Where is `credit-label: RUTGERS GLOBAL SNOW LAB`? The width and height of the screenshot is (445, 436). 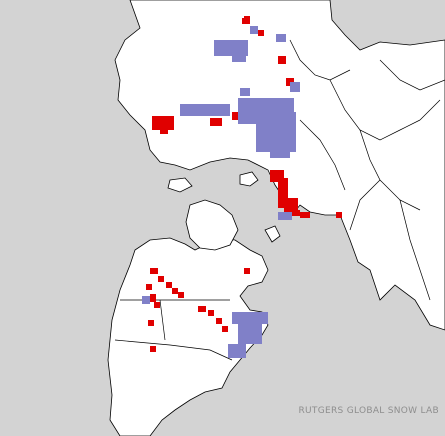 credit-label: RUTGERS GLOBAL SNOW LAB is located at coordinates (368, 411).